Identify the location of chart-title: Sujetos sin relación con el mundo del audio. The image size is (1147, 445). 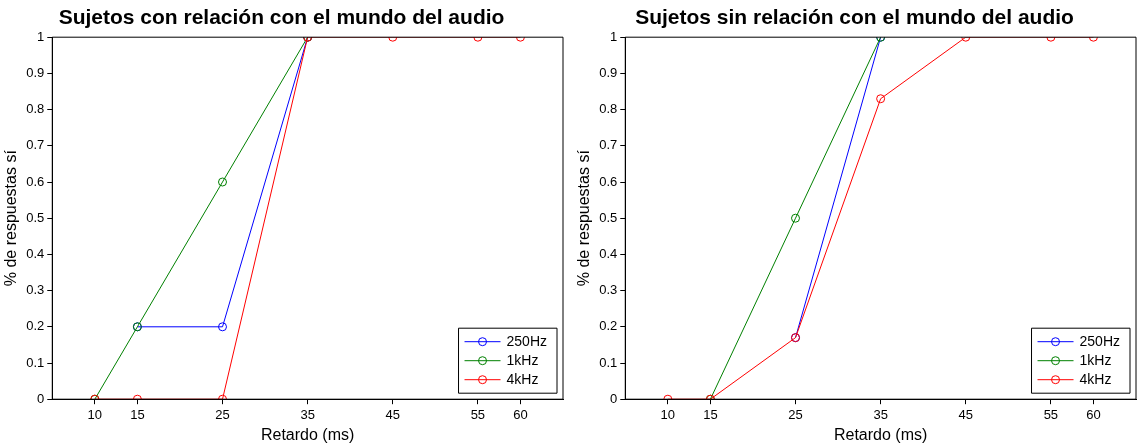
(854, 17).